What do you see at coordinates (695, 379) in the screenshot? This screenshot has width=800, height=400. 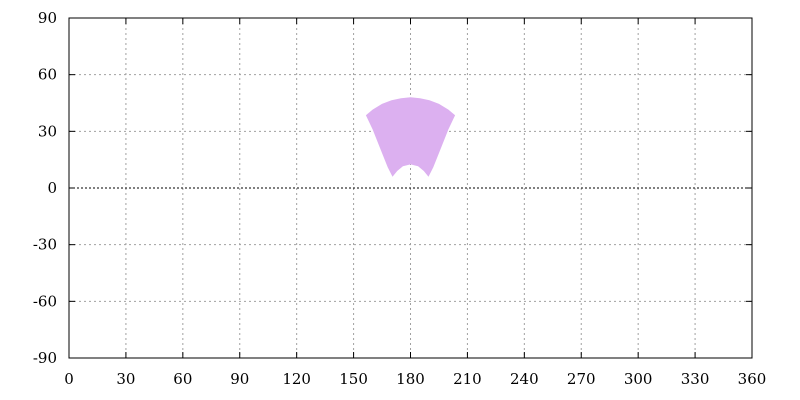 I see `x-tick-label: 330` at bounding box center [695, 379].